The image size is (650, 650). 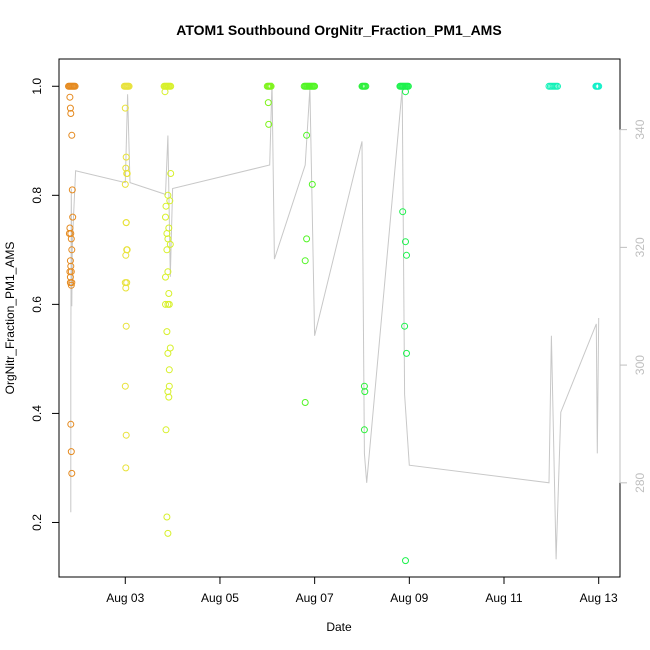 What do you see at coordinates (37, 195) in the screenshot?
I see `y-tick-label: 0.8` at bounding box center [37, 195].